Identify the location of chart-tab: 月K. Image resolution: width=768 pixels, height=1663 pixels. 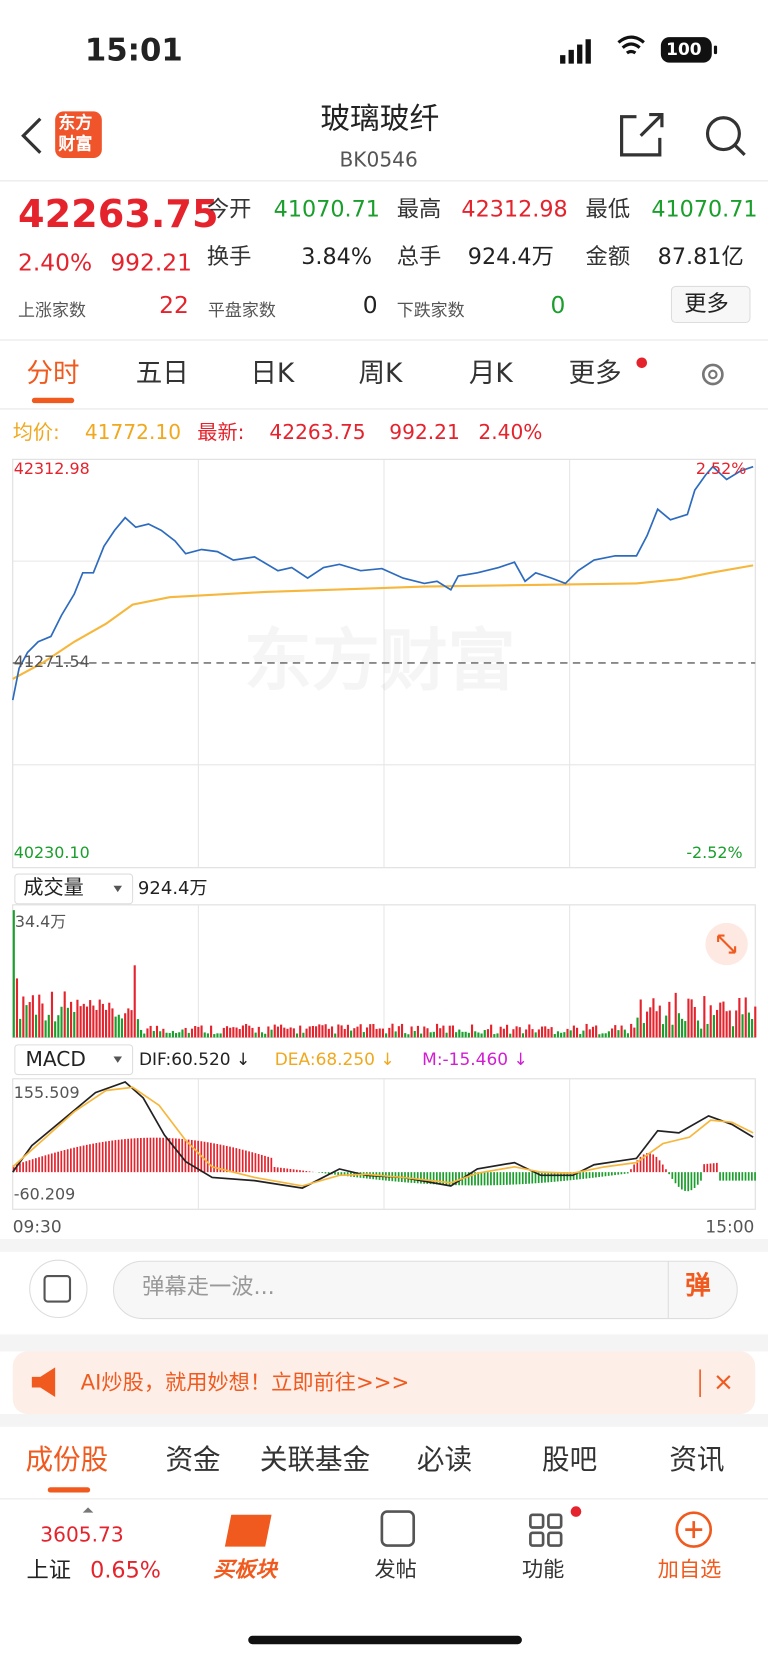
(490, 373).